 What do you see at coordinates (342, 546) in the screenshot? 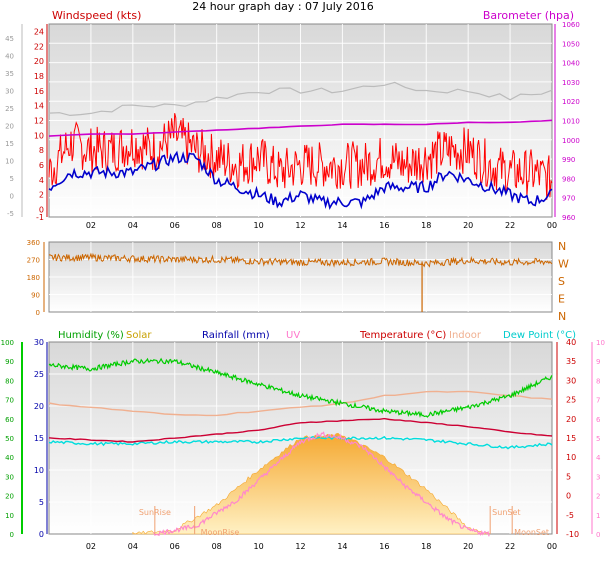
I see `temp-x-tick: 14` at bounding box center [342, 546].